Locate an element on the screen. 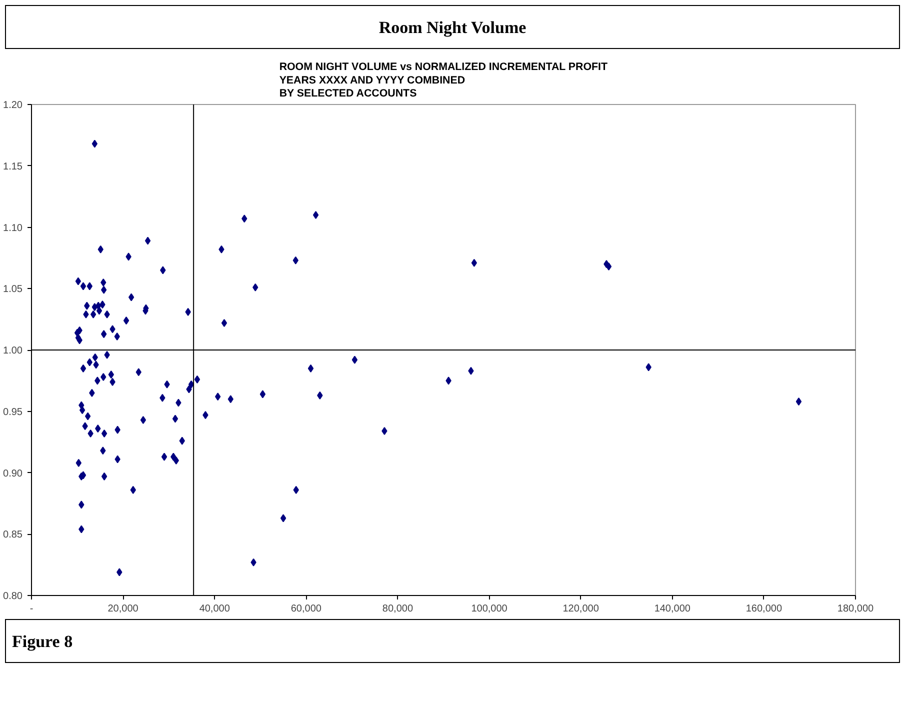 Image resolution: width=901 pixels, height=708 pixels. y-tick-label: 1.00 is located at coordinates (13, 351).